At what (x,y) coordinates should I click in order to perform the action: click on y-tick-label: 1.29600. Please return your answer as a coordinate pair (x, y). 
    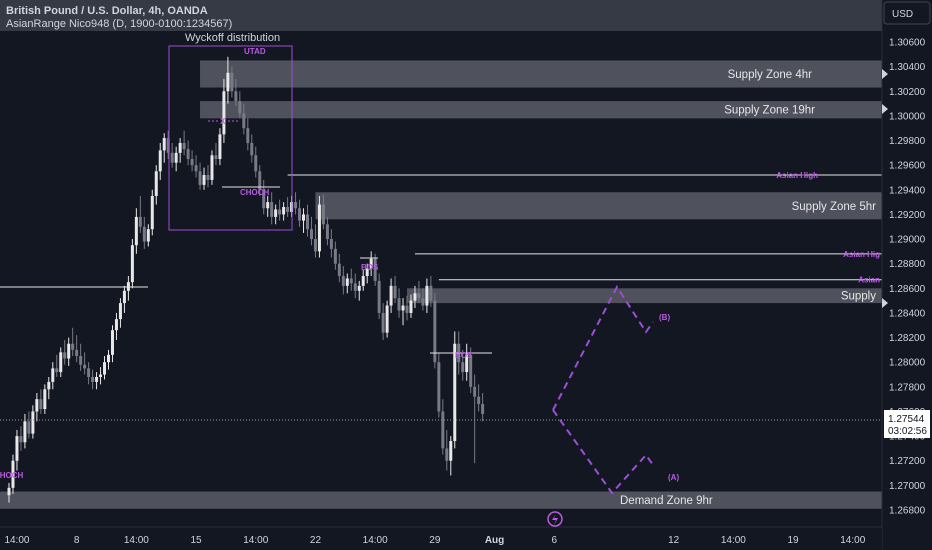
    Looking at the image, I should click on (907, 166).